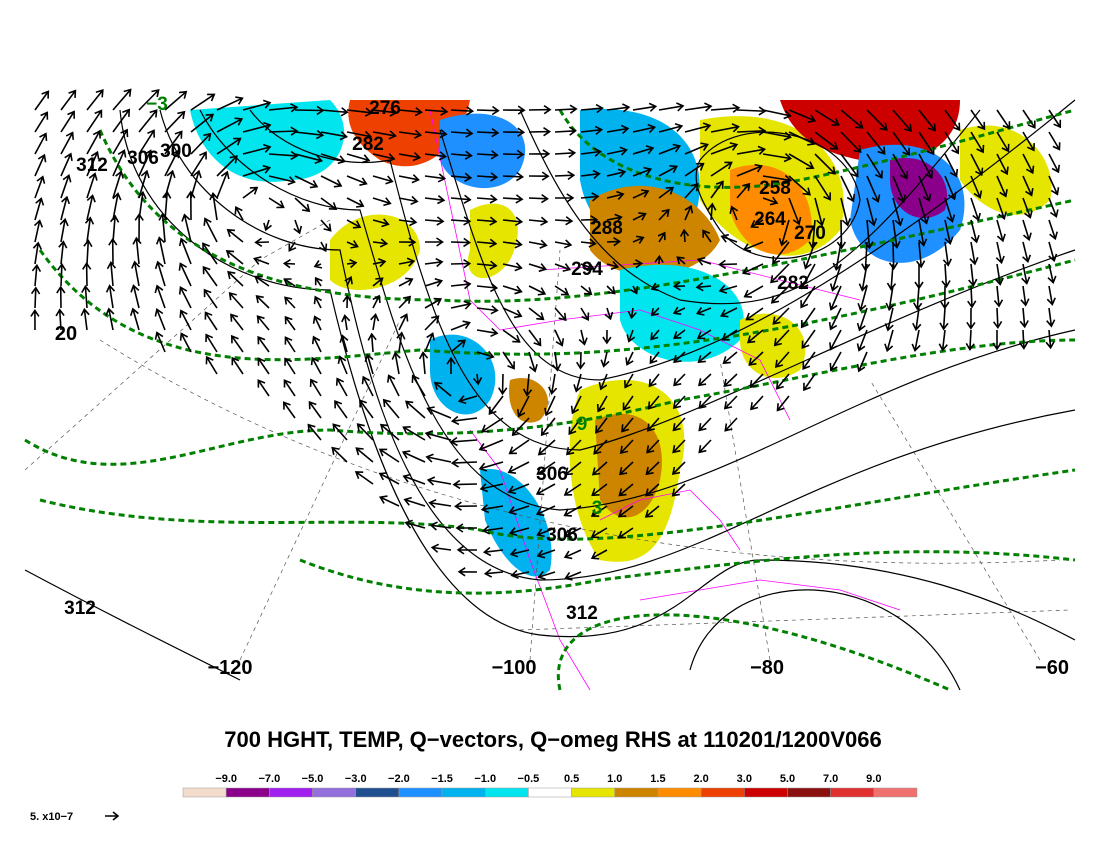 This screenshot has height=855, width=1100. I want to click on border, so click(530, 560).